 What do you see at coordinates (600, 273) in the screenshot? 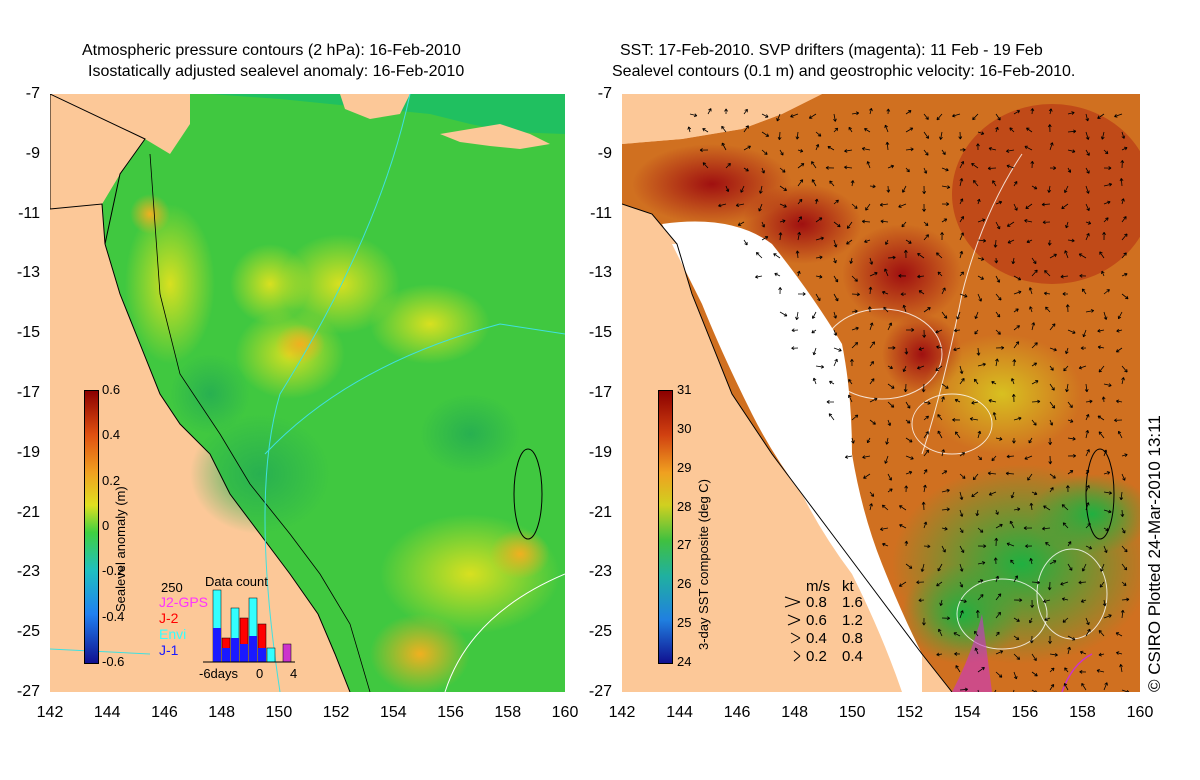
I see `y-tick-label: -13` at bounding box center [600, 273].